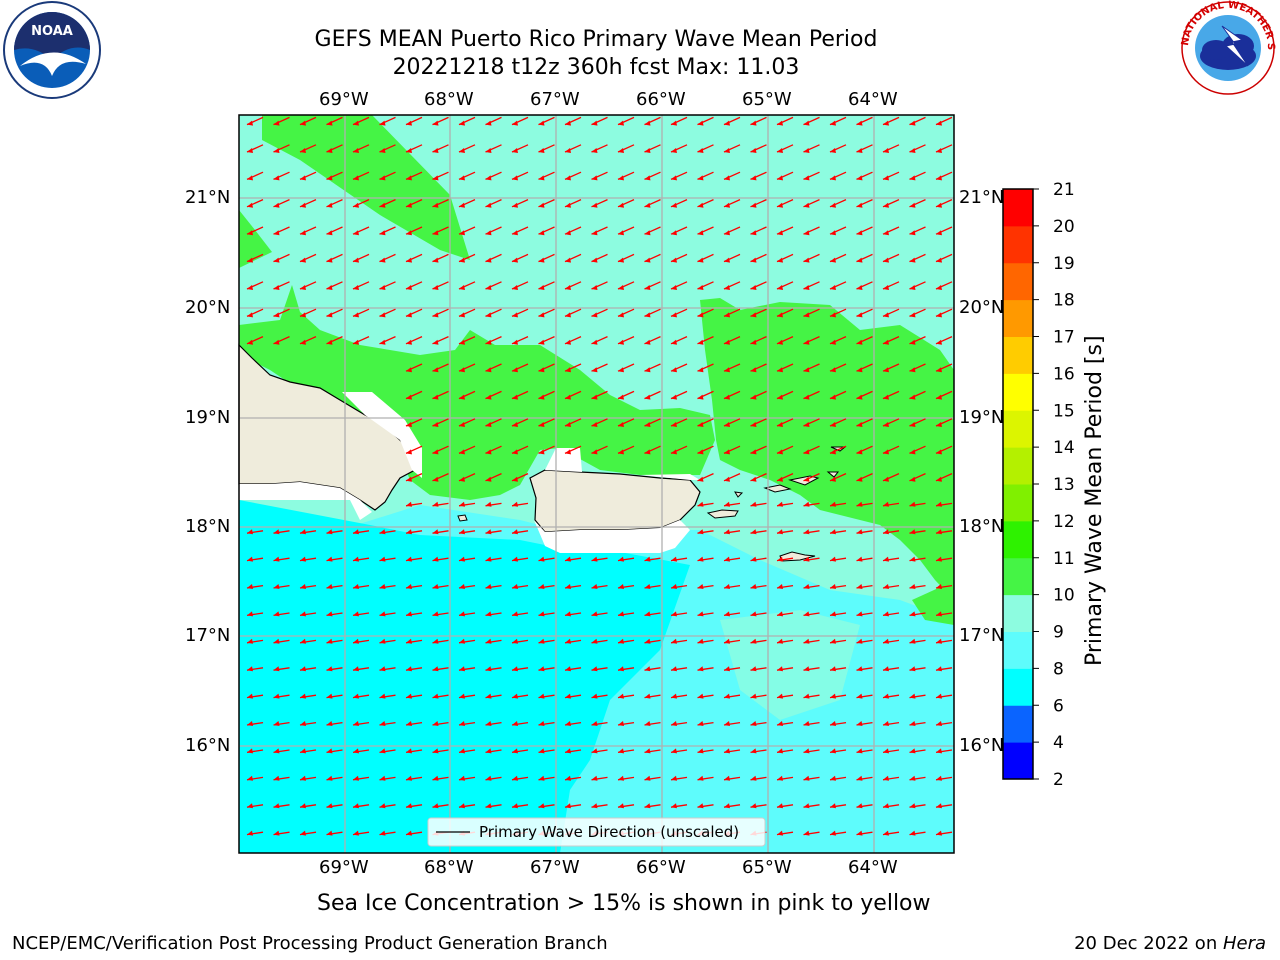 The width and height of the screenshot is (1280, 960). Describe the element at coordinates (596, 832) in the screenshot. I see `map-legend: Primary Wave Direction (unscaled)` at that location.